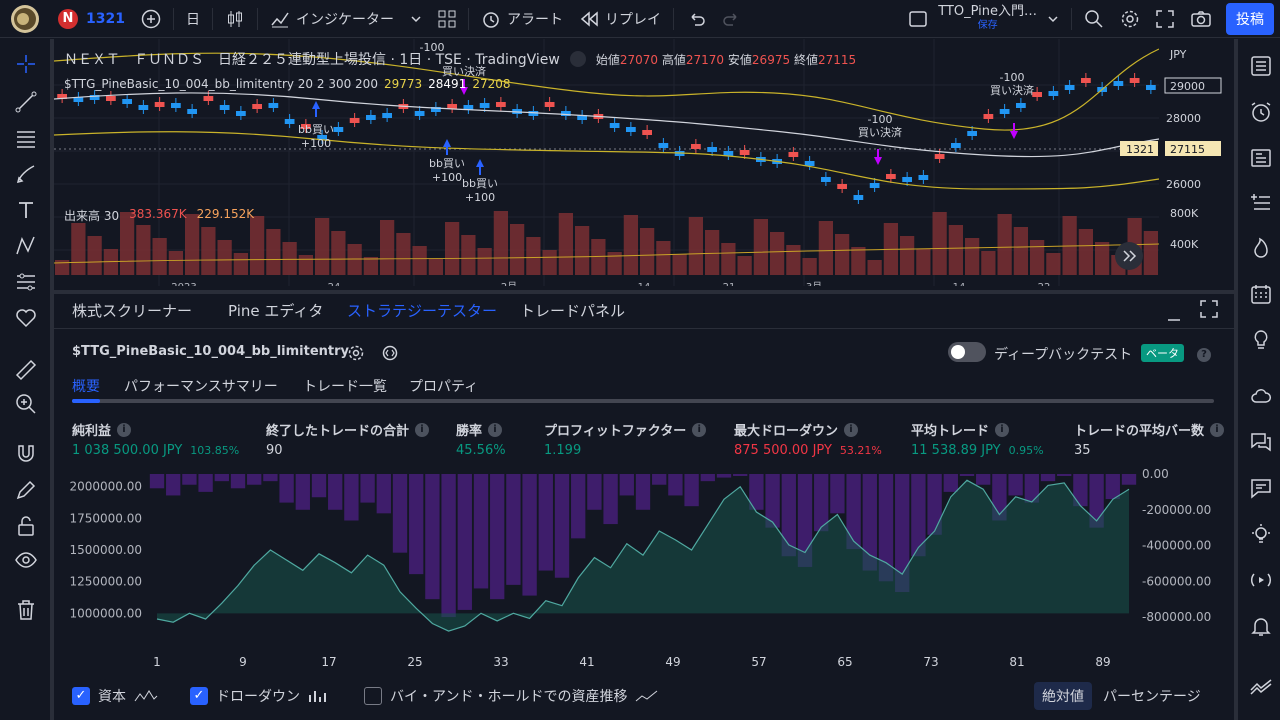 This screenshot has width=1280, height=720. Describe the element at coordinates (235, 19) in the screenshot. I see `chart-type-button` at that location.